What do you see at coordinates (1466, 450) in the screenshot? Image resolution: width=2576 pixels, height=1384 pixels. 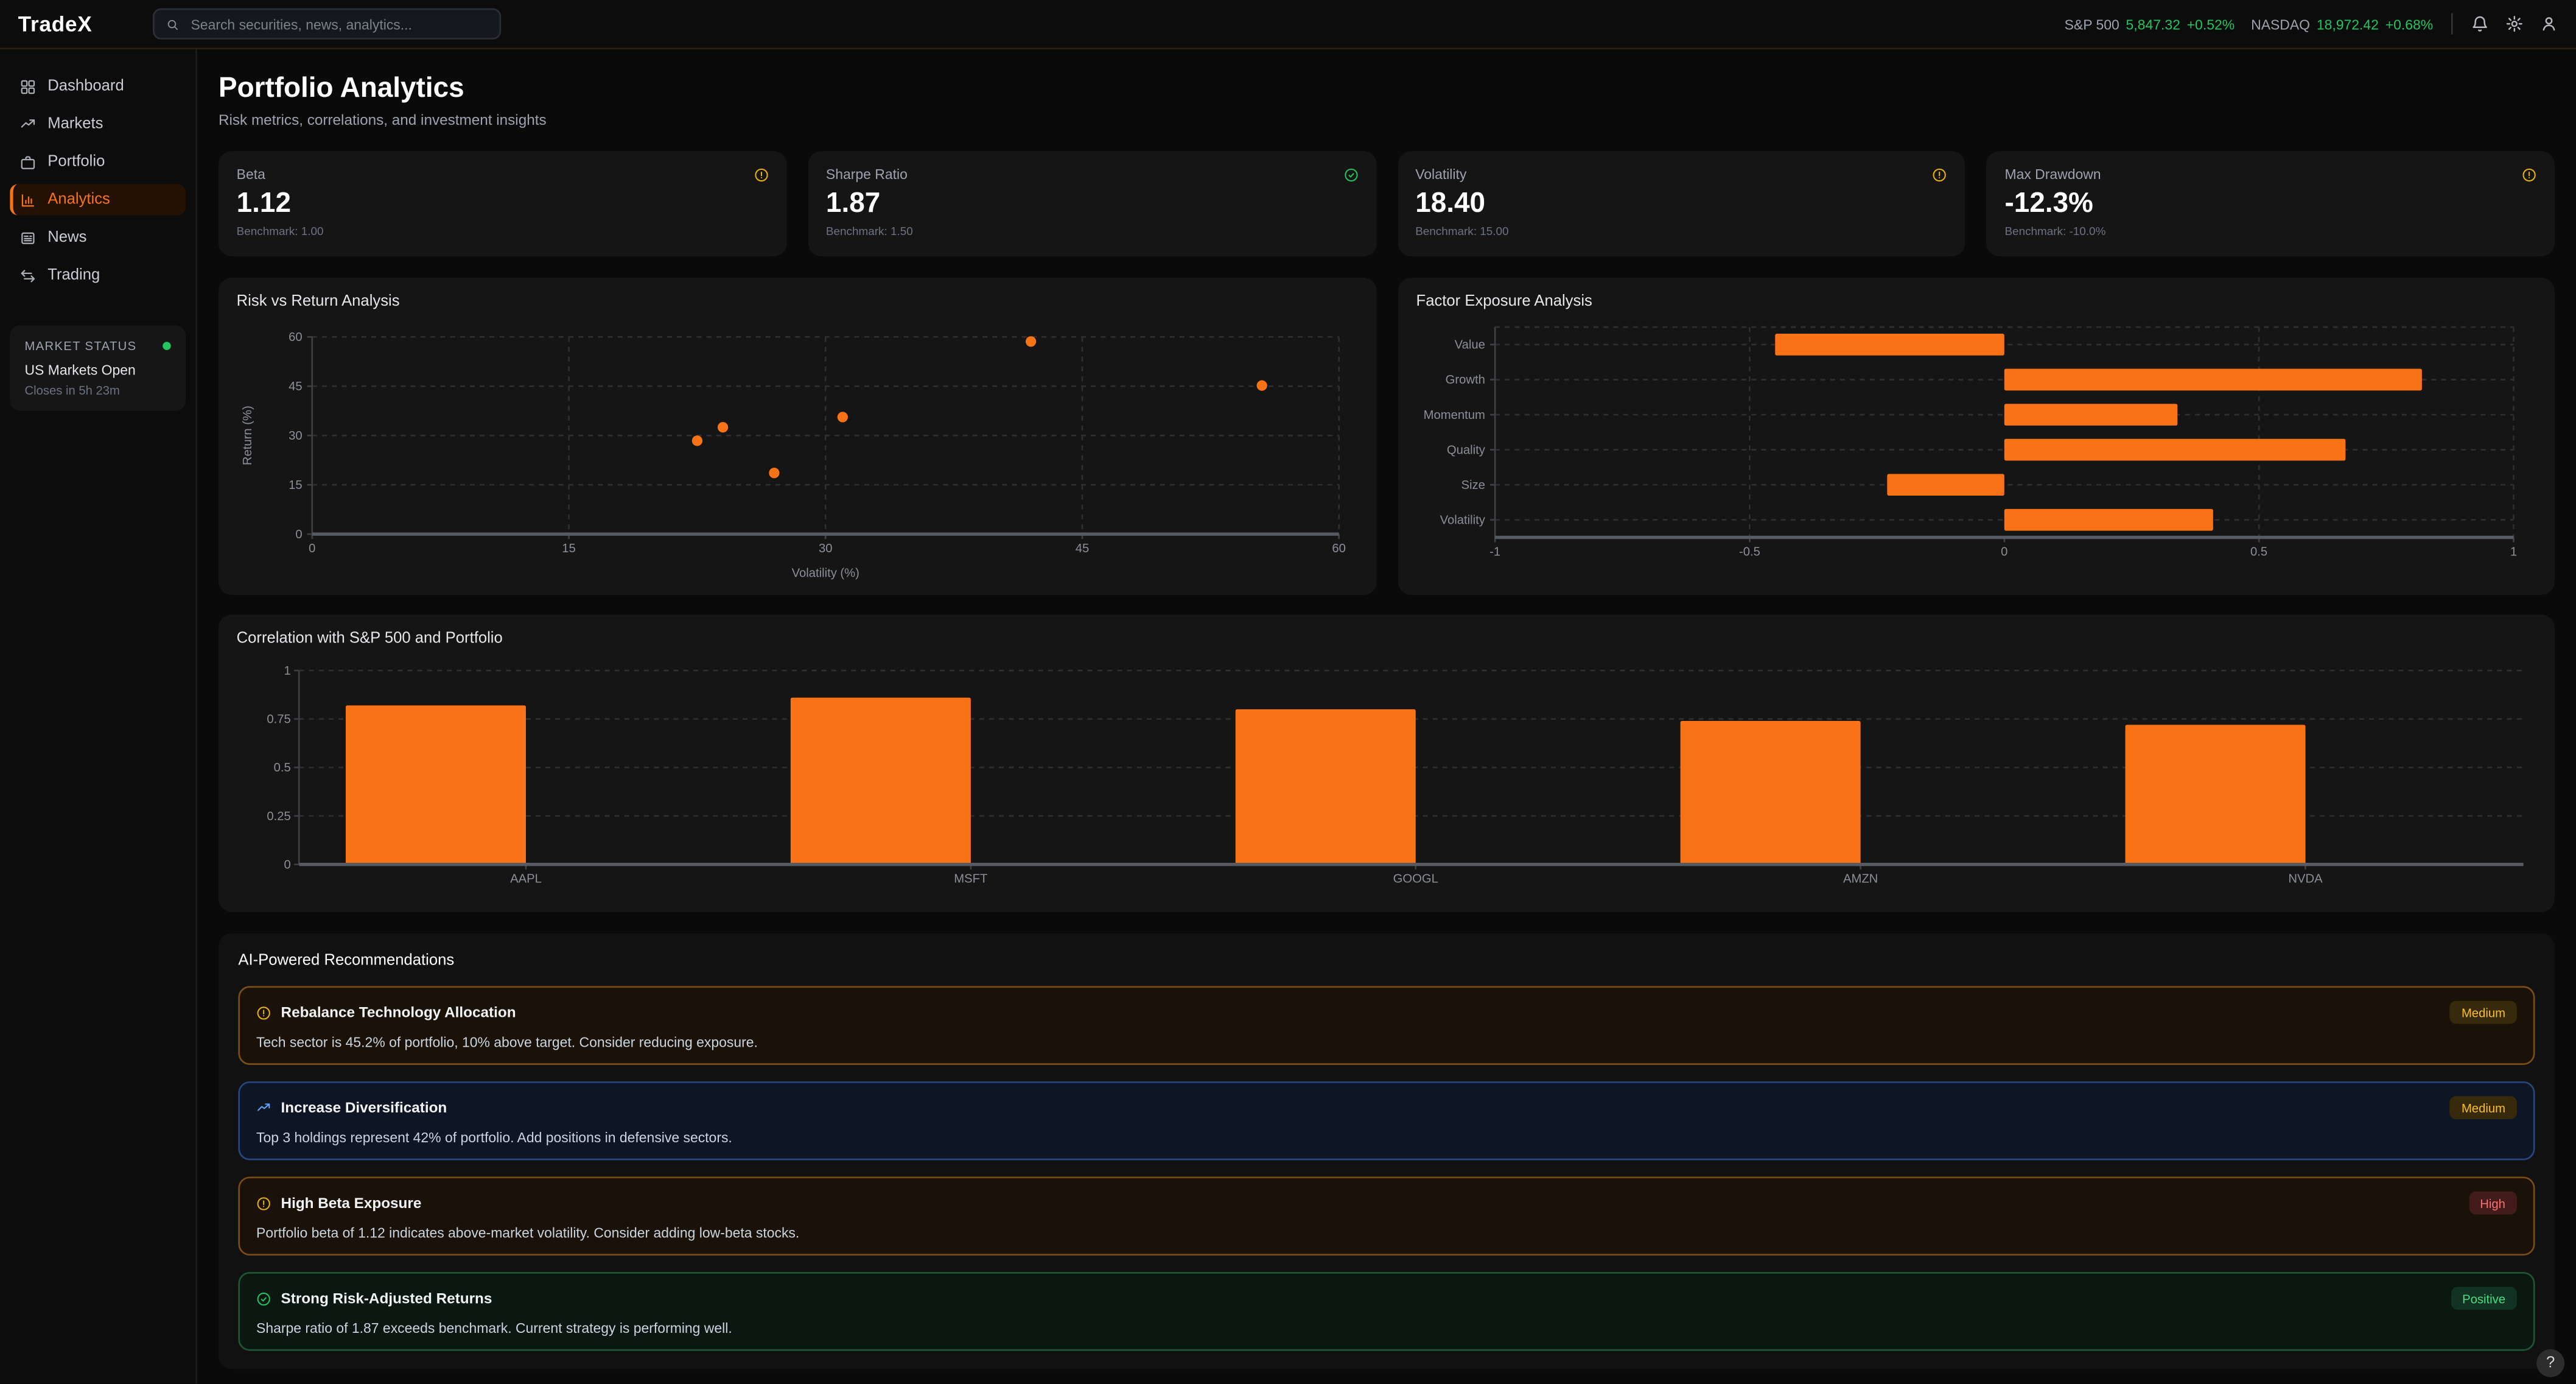 I see `svg-text: Quality` at bounding box center [1466, 450].